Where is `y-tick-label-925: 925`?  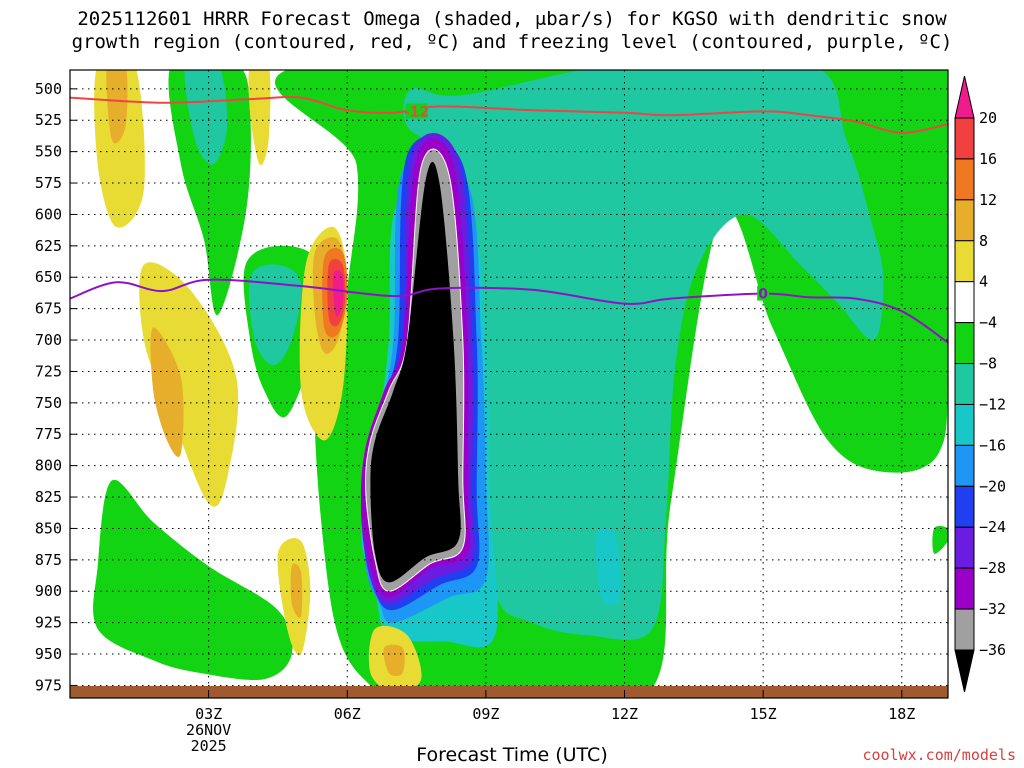 y-tick-label-925: 925 is located at coordinates (48, 623).